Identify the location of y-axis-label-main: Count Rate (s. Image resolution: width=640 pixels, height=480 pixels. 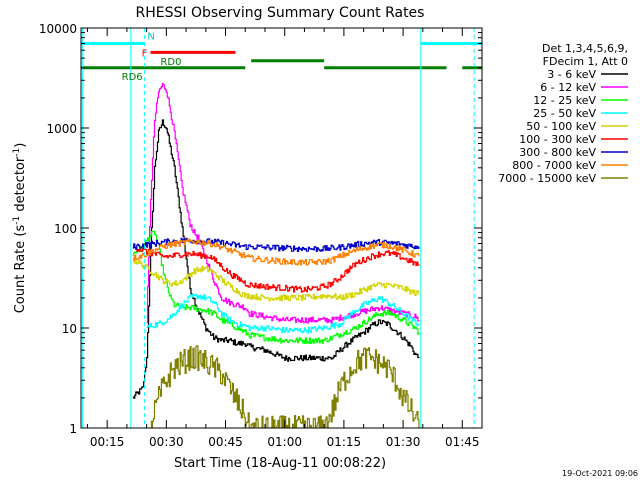
(20, 269).